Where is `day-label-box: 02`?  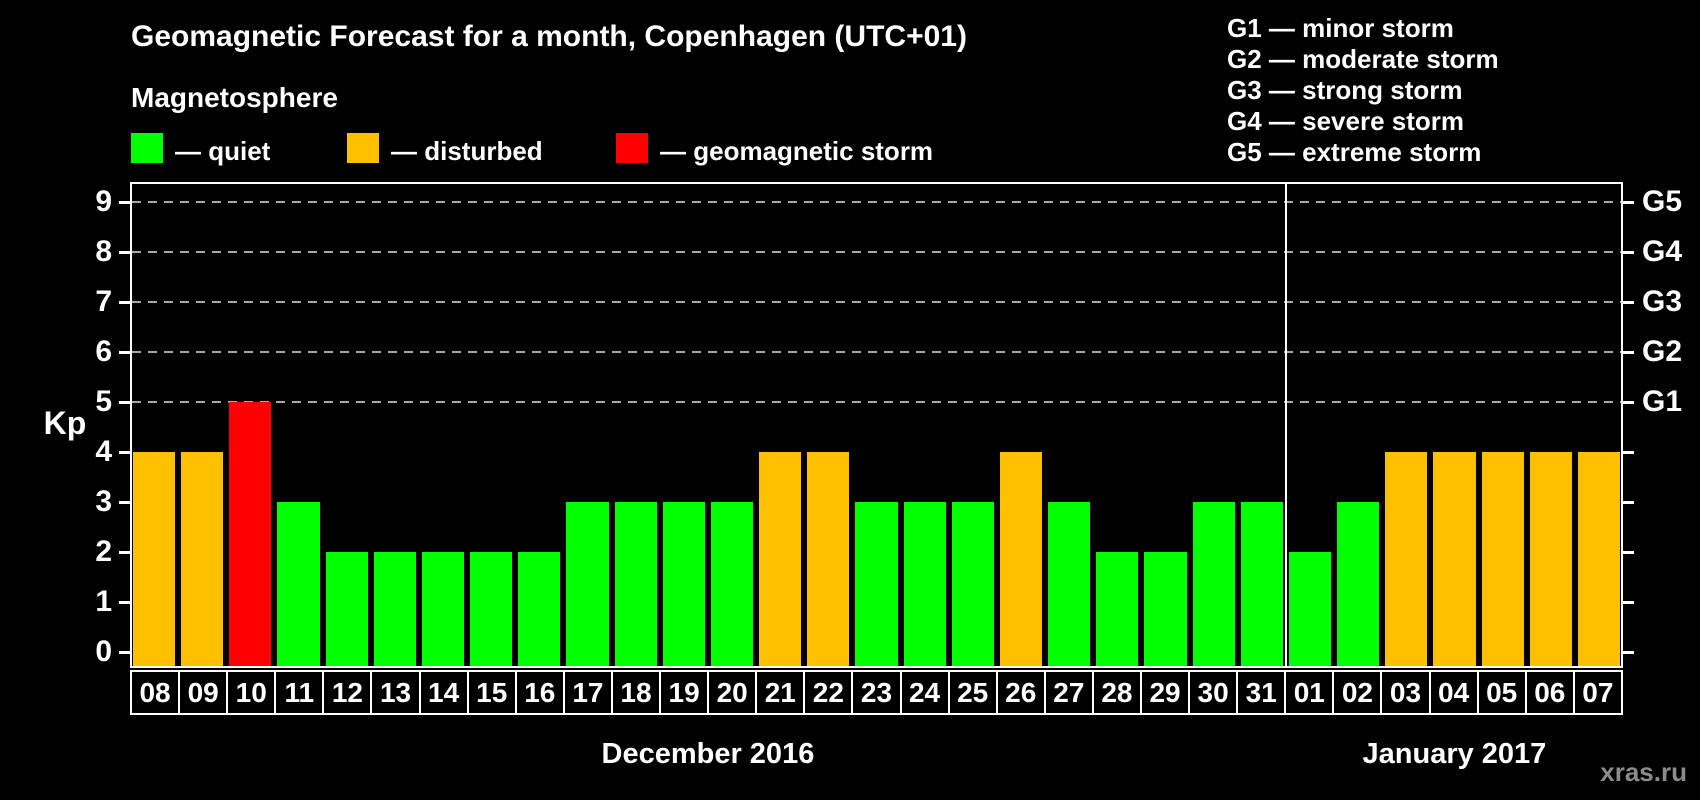 day-label-box: 02 is located at coordinates (1357, 692).